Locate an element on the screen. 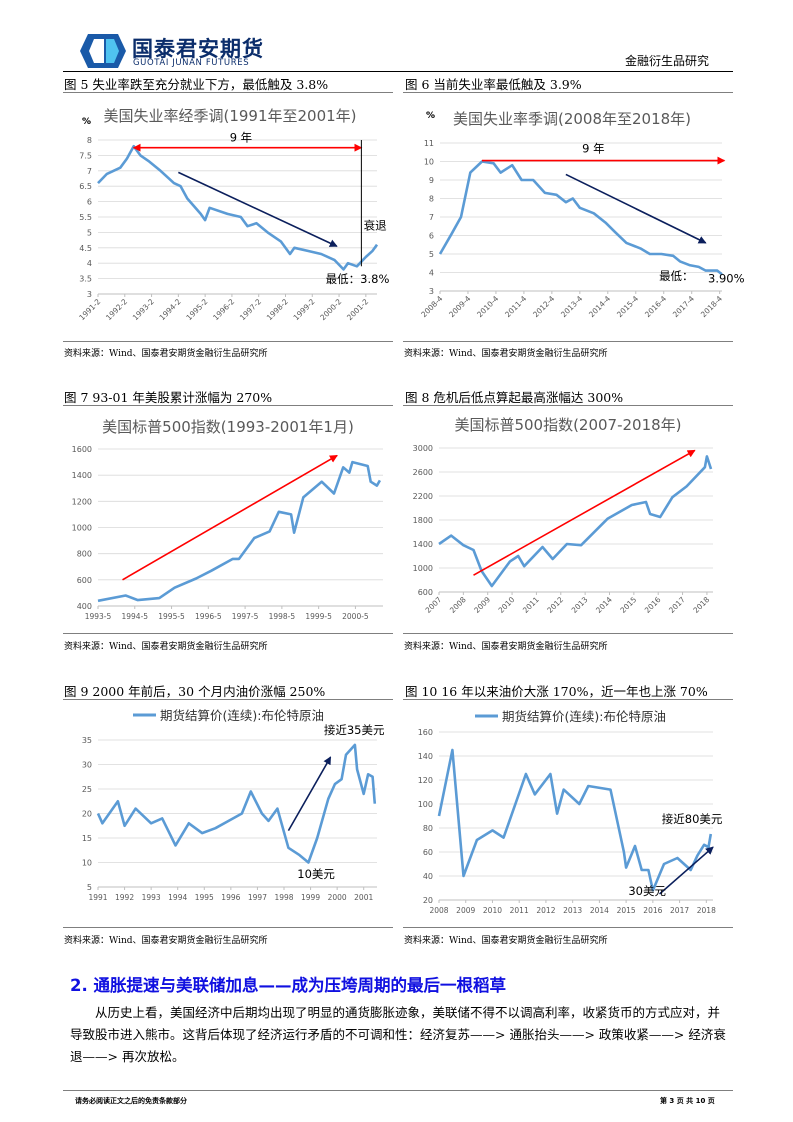 This screenshot has width=793, height=1122. header-divider is located at coordinates (398, 71).